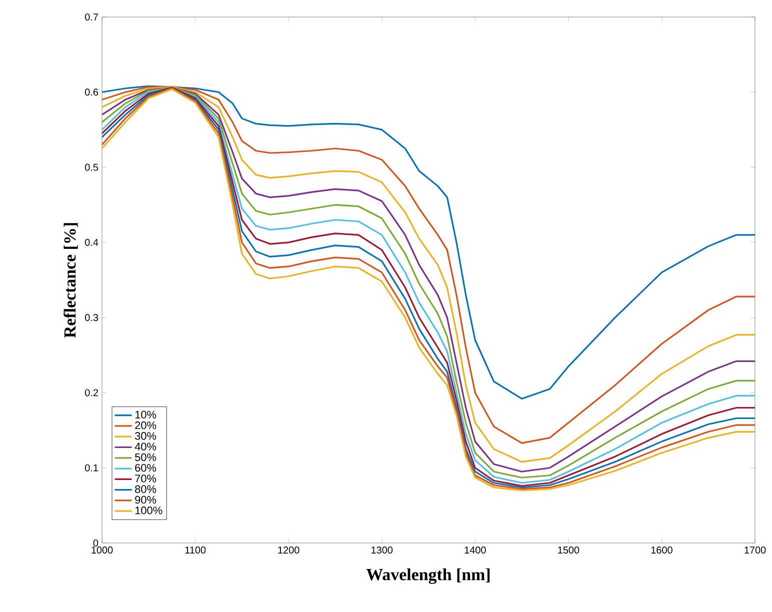 The image size is (772, 612). Describe the element at coordinates (91, 468) in the screenshot. I see `y-tick-label: 0.1` at that location.